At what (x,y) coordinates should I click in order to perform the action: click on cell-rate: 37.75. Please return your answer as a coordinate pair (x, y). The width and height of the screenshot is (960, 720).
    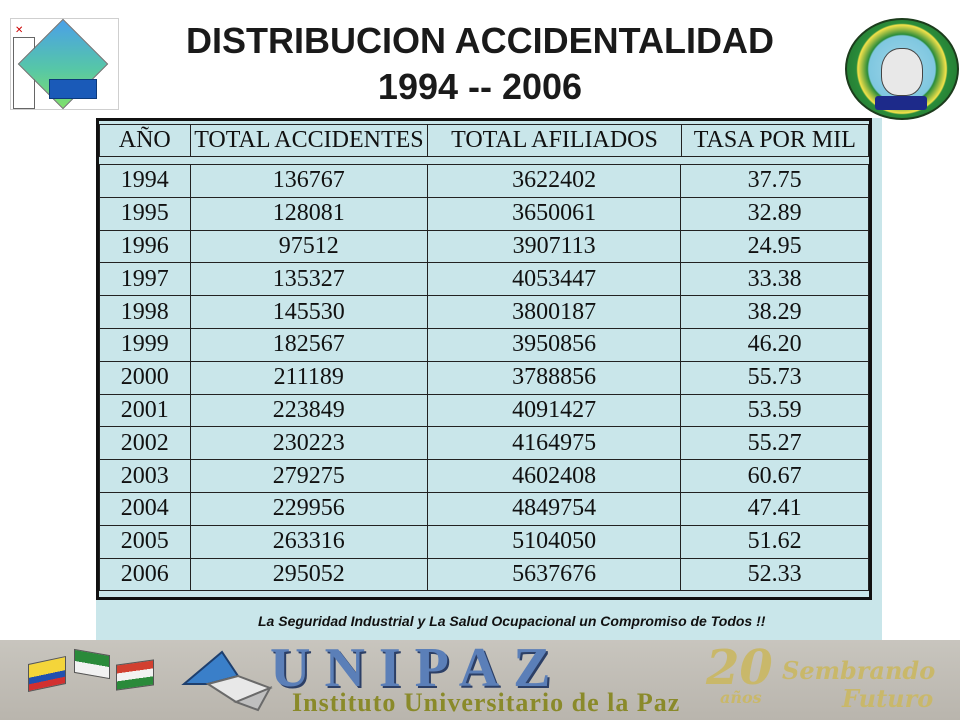
    Looking at the image, I should click on (774, 181).